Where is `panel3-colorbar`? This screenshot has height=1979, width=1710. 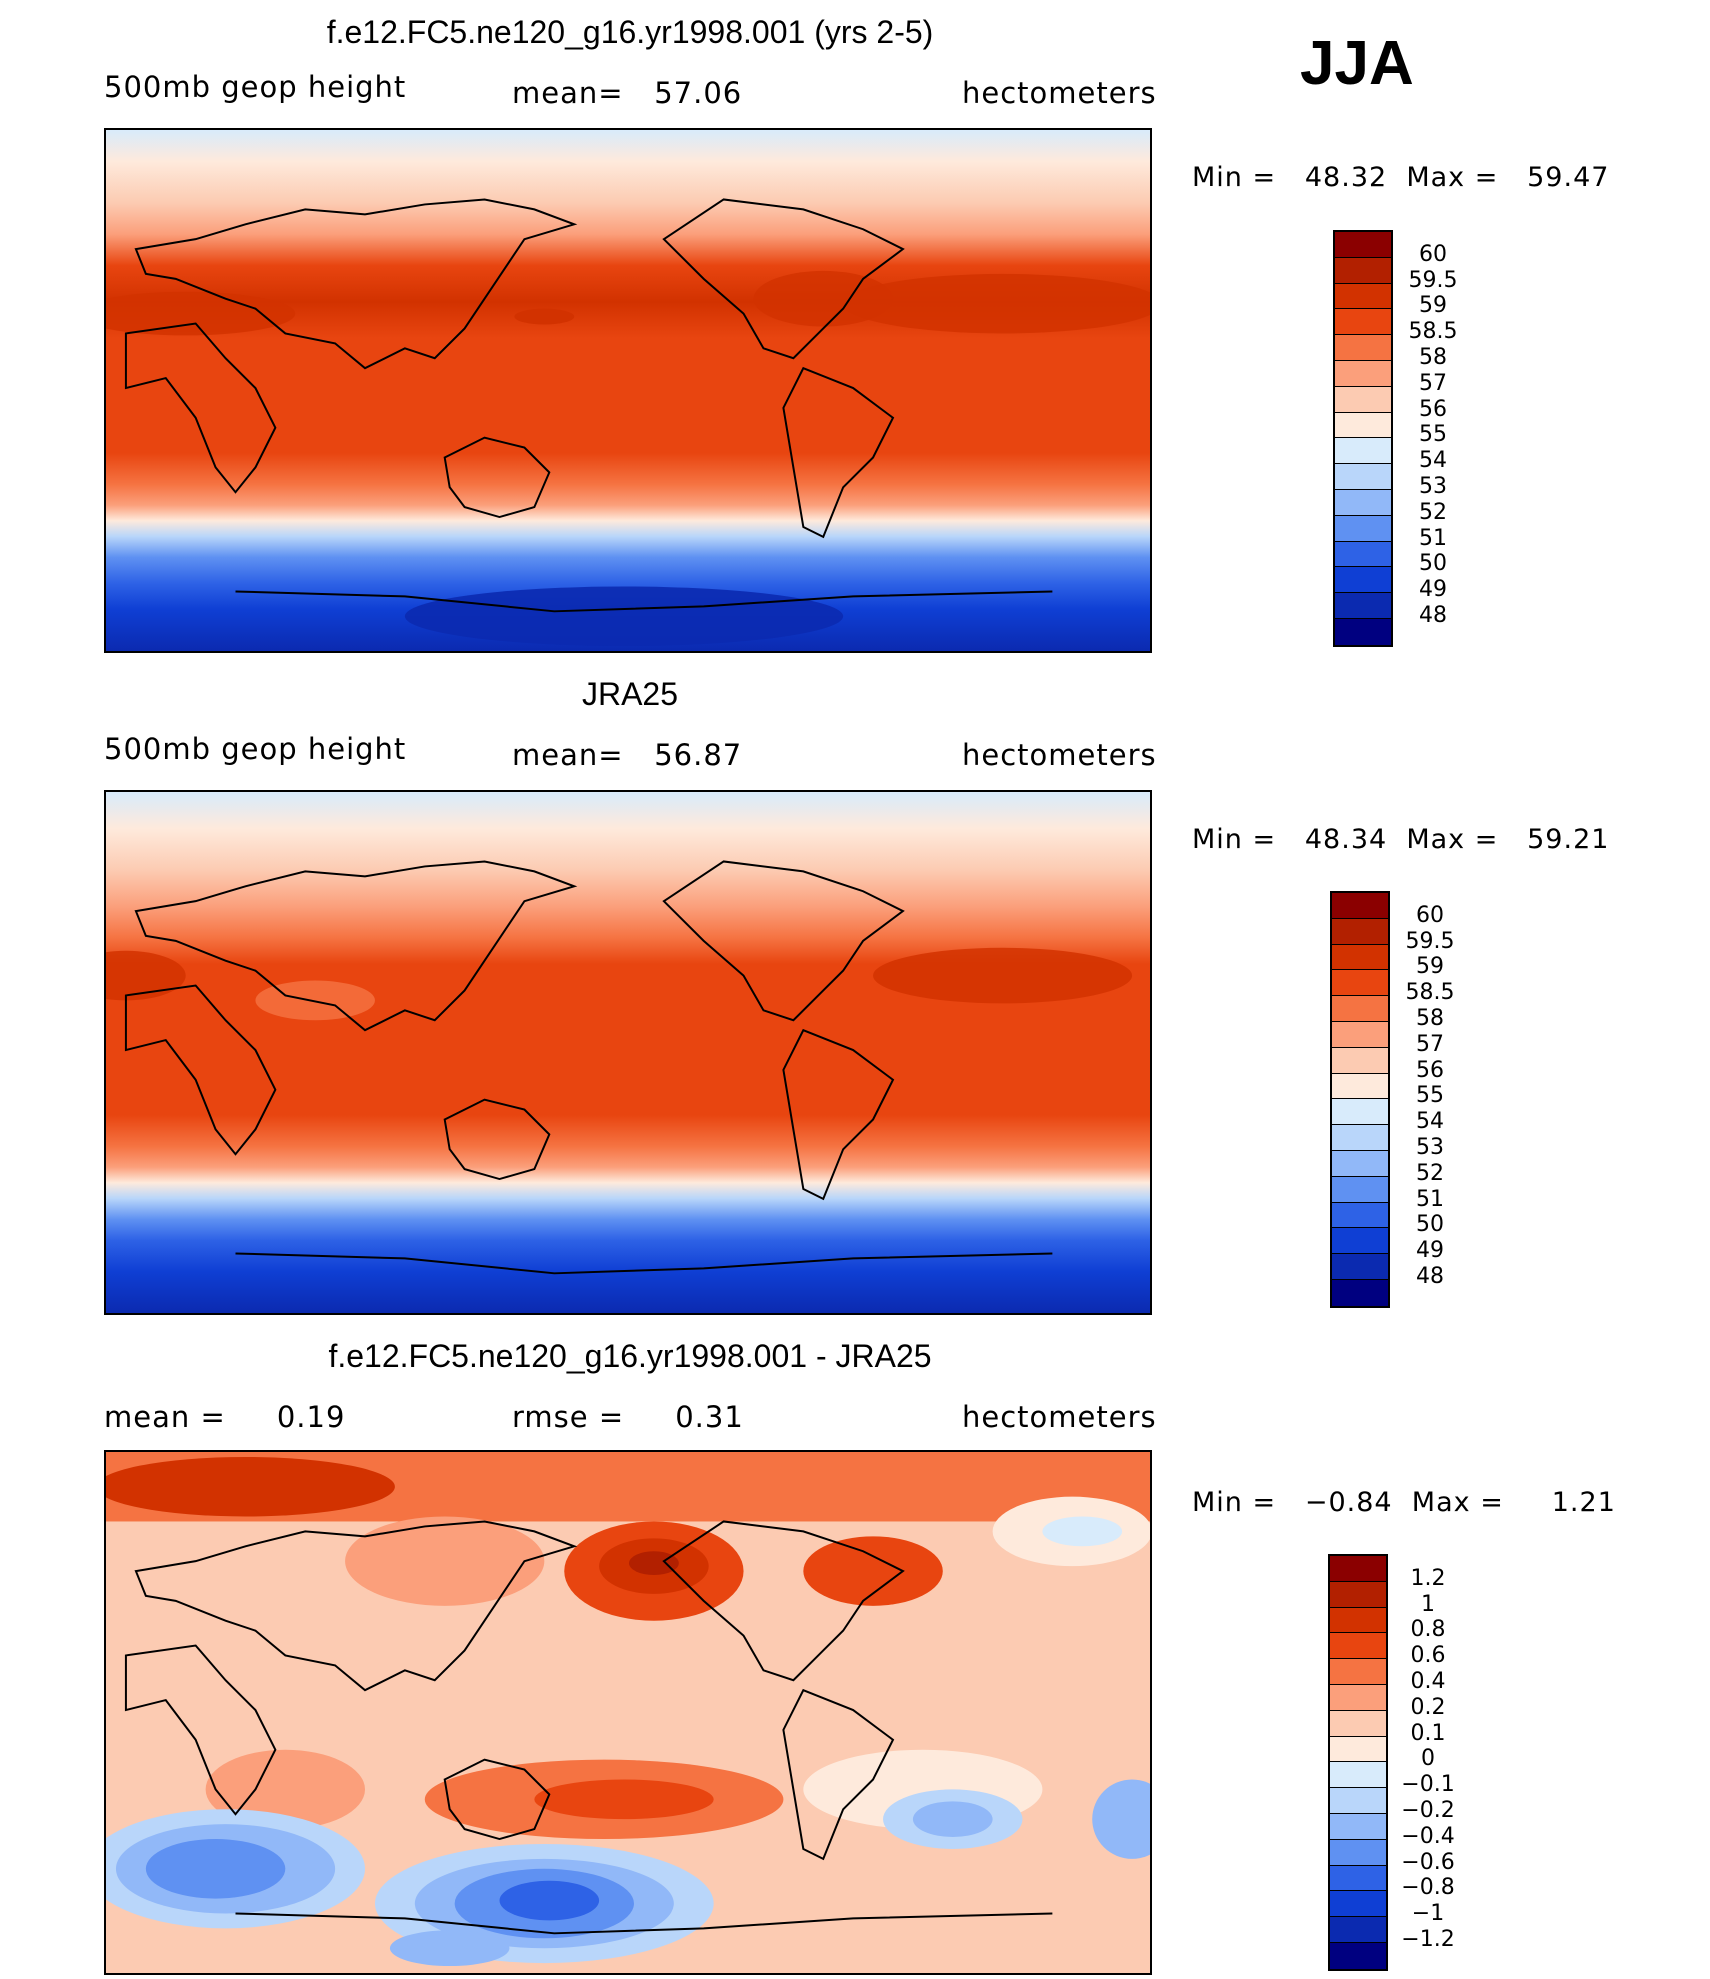 panel3-colorbar is located at coordinates (1358, 1762).